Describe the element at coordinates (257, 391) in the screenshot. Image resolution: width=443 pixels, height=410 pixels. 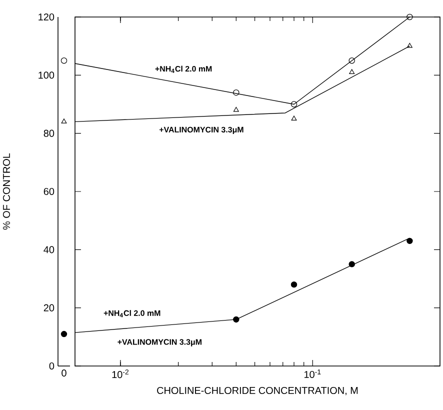
I see `x-axis-title: CHOLINE-CHLORIDE CONCENTRATION, M` at that location.